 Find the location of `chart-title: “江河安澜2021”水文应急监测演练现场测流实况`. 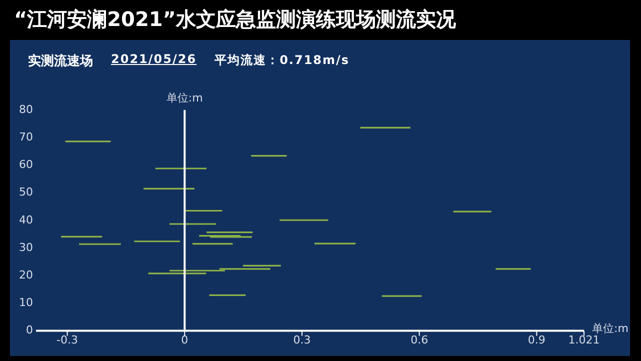

chart-title: “江河安澜2021”水文应急监测演练现场测流实况 is located at coordinates (235, 19).